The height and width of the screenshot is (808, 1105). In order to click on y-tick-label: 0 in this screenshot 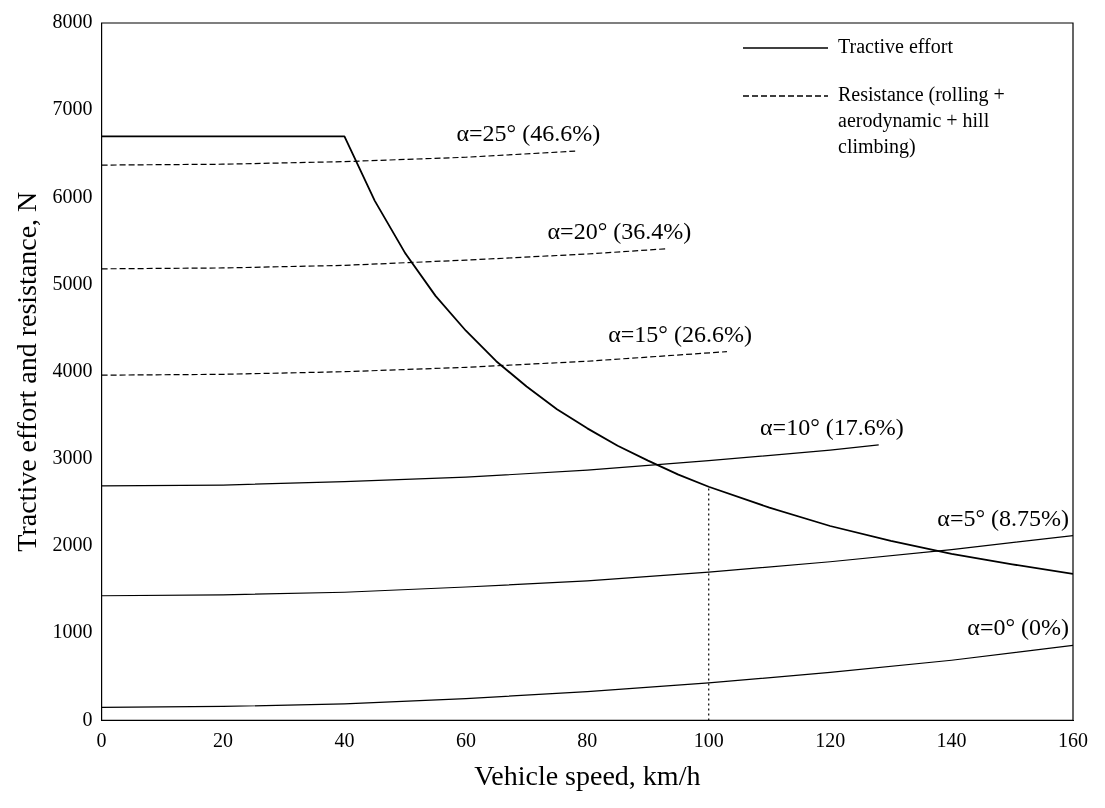, I will do `click(87, 718)`.